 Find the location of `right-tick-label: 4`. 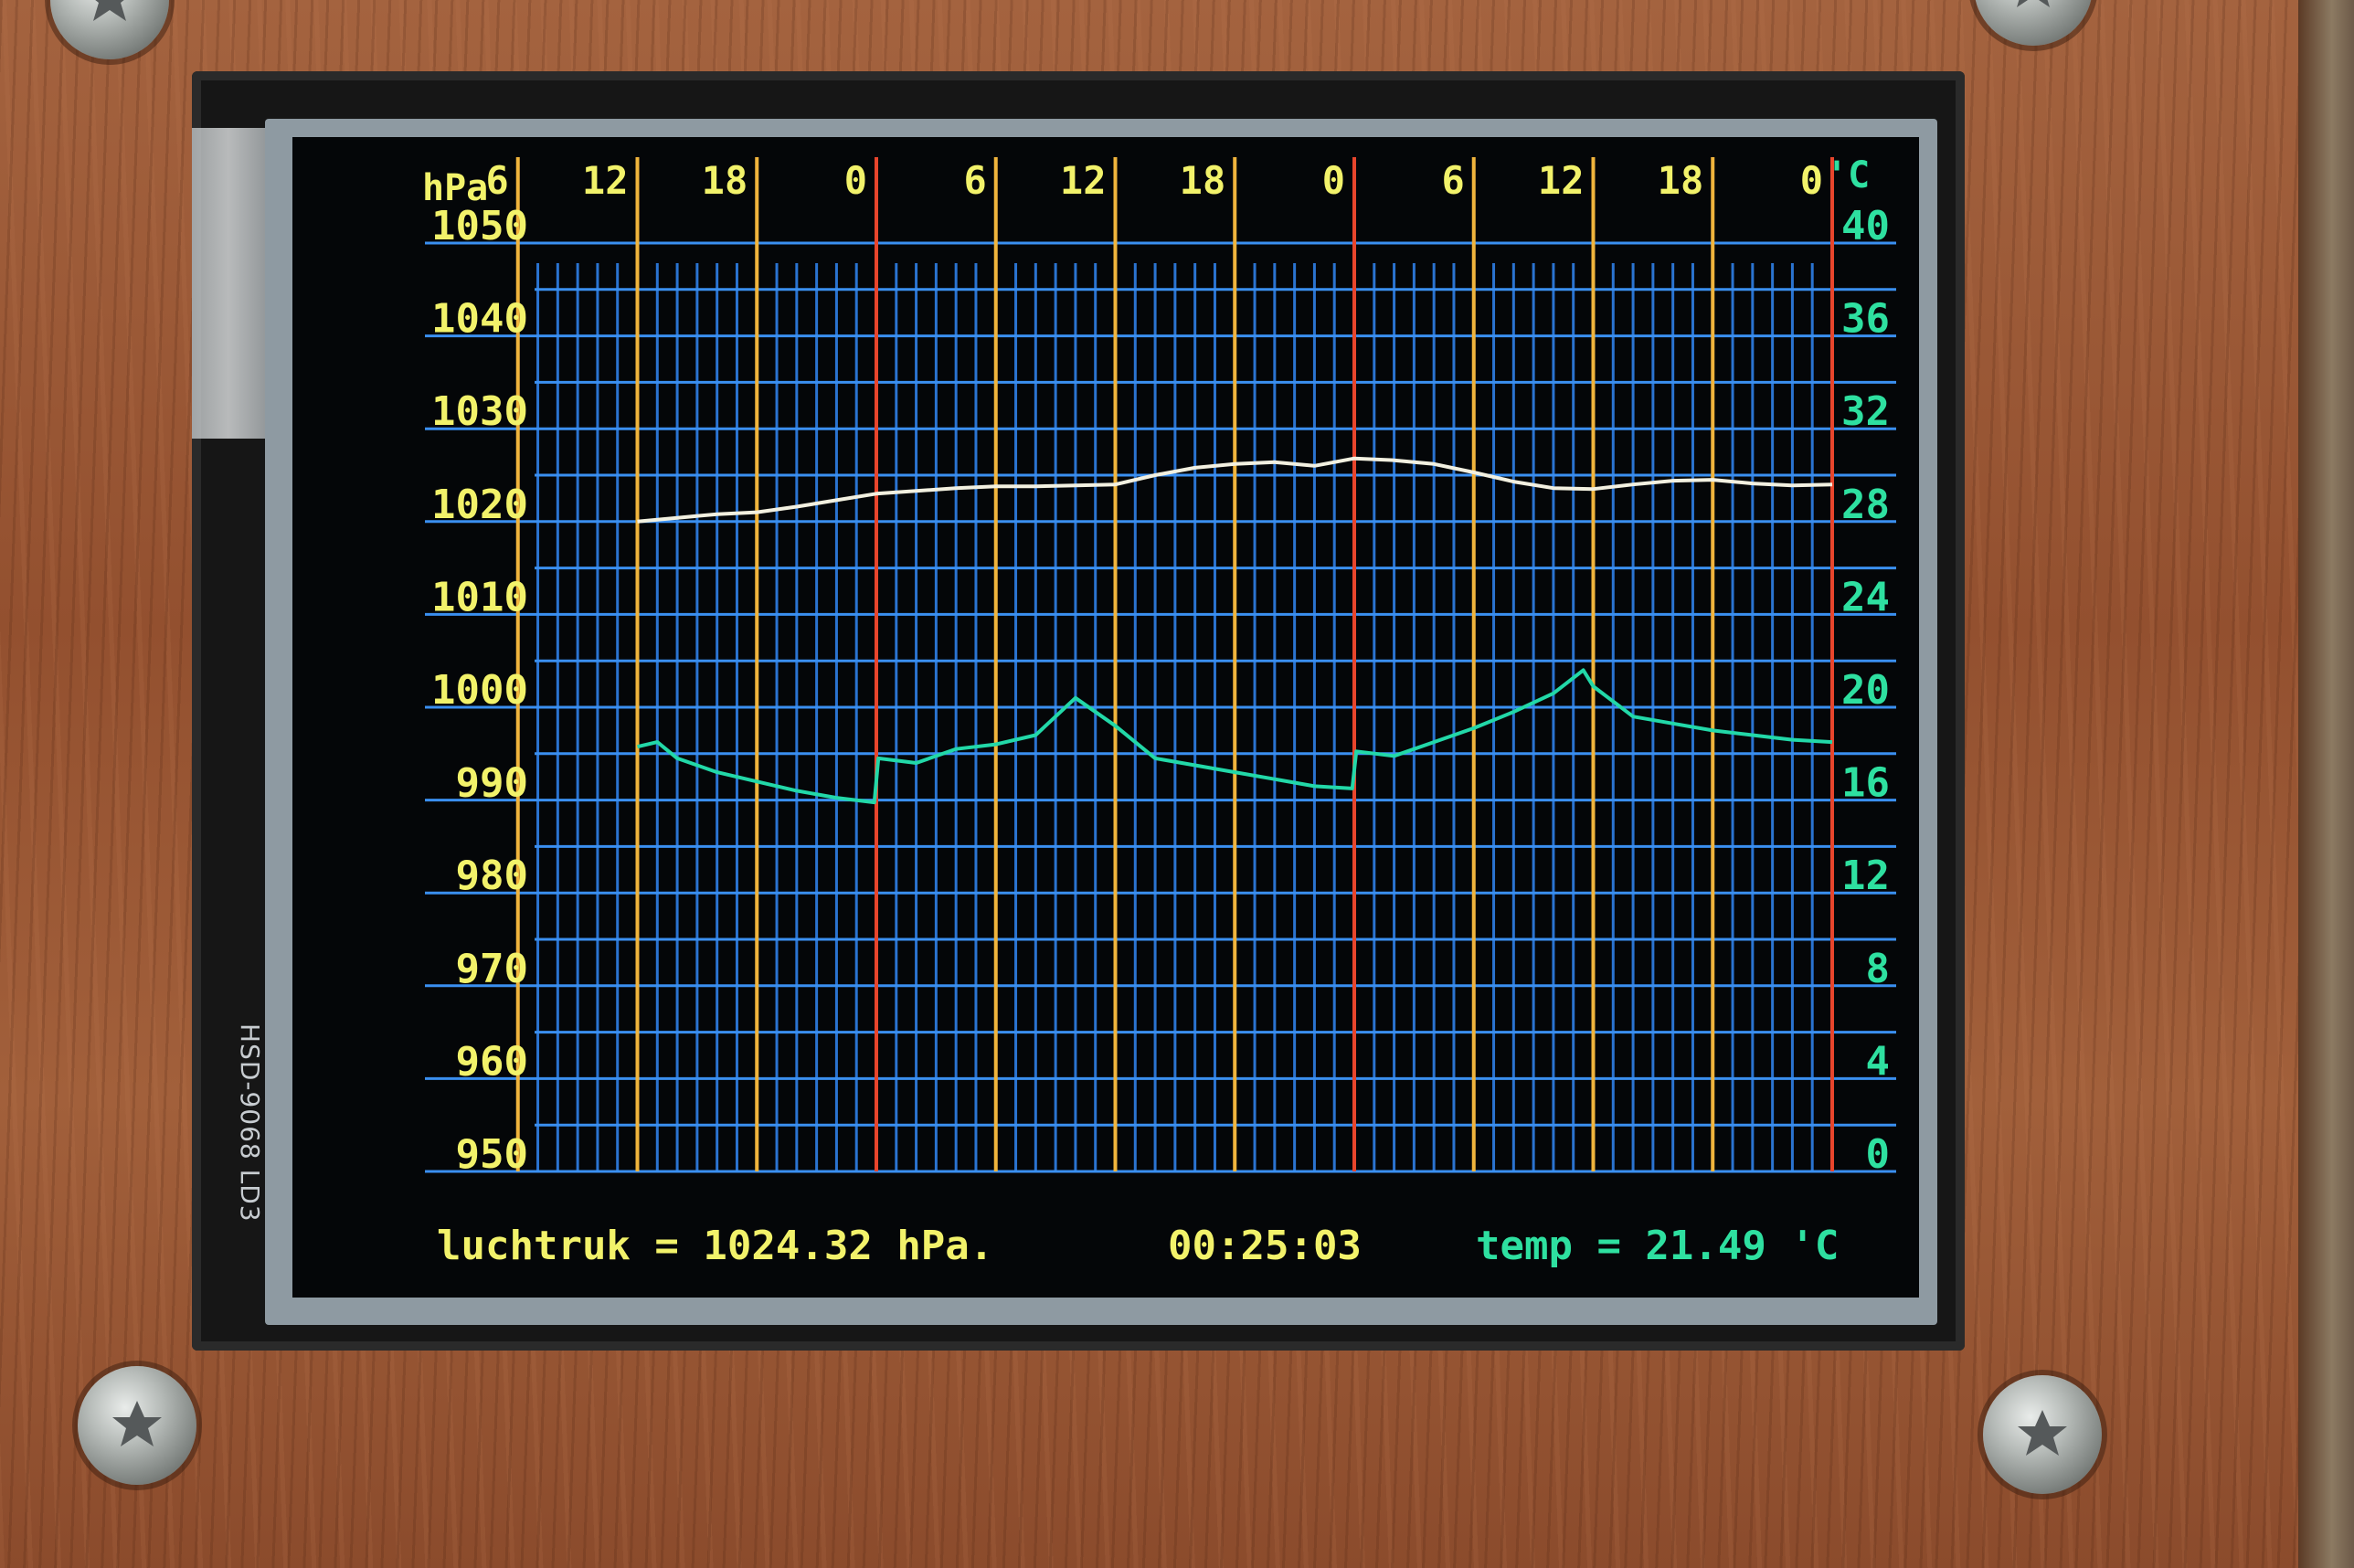

right-tick-label: 4 is located at coordinates (1878, 1061).